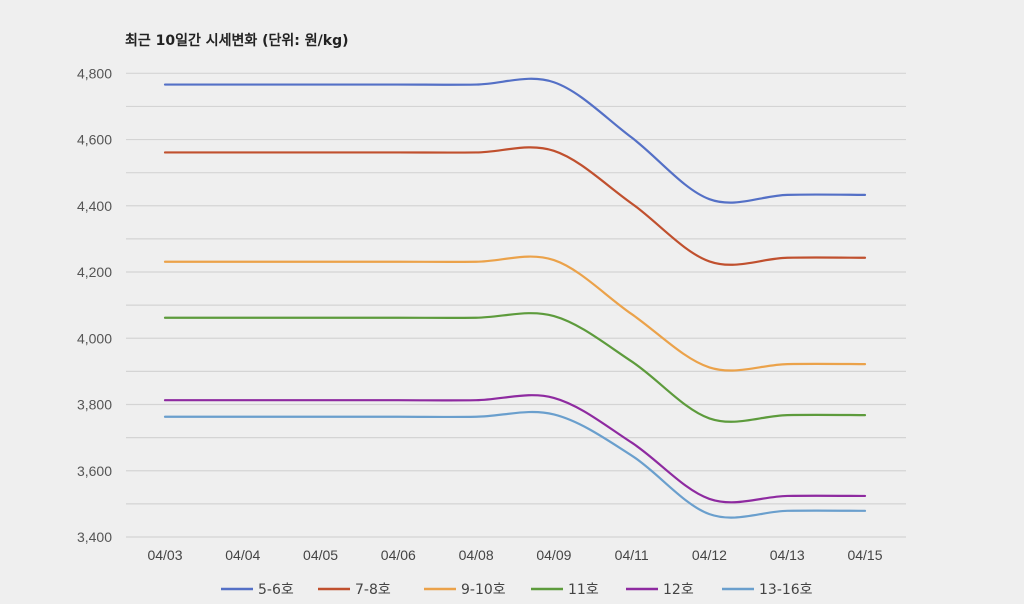 Image resolution: width=1024 pixels, height=604 pixels. I want to click on y-tick-label: 4,400, so click(94, 206).